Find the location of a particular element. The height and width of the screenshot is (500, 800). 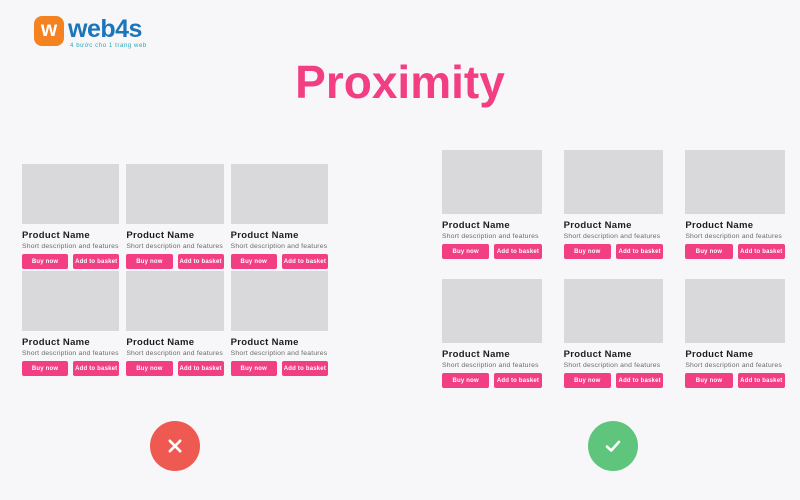

page-title: Proximity is located at coordinates (400, 82).